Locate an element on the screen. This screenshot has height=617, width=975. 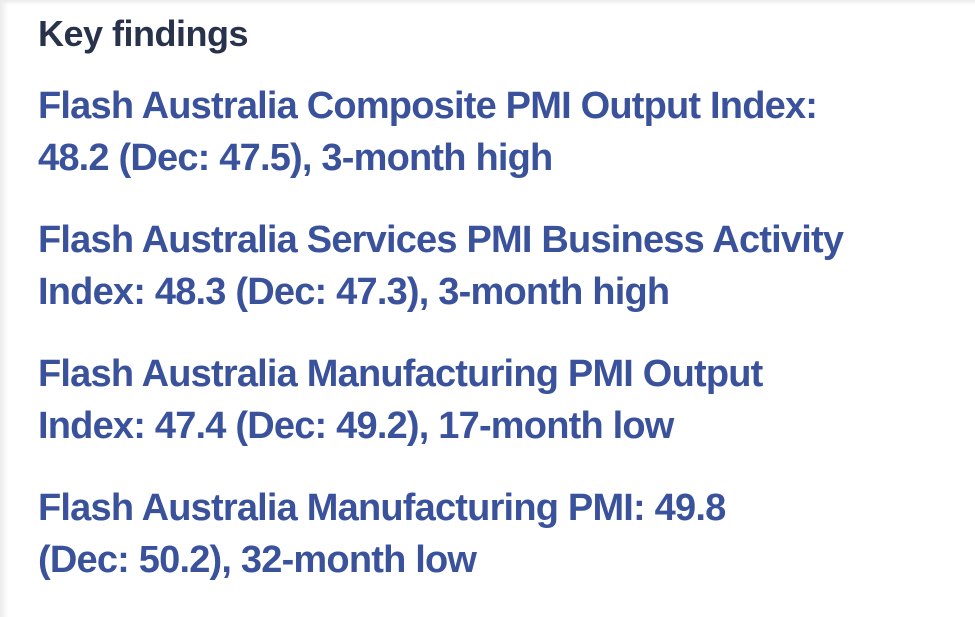
finding-line: Index: 48.3 (Dec: 47.3), 3-month high is located at coordinates (354, 292).